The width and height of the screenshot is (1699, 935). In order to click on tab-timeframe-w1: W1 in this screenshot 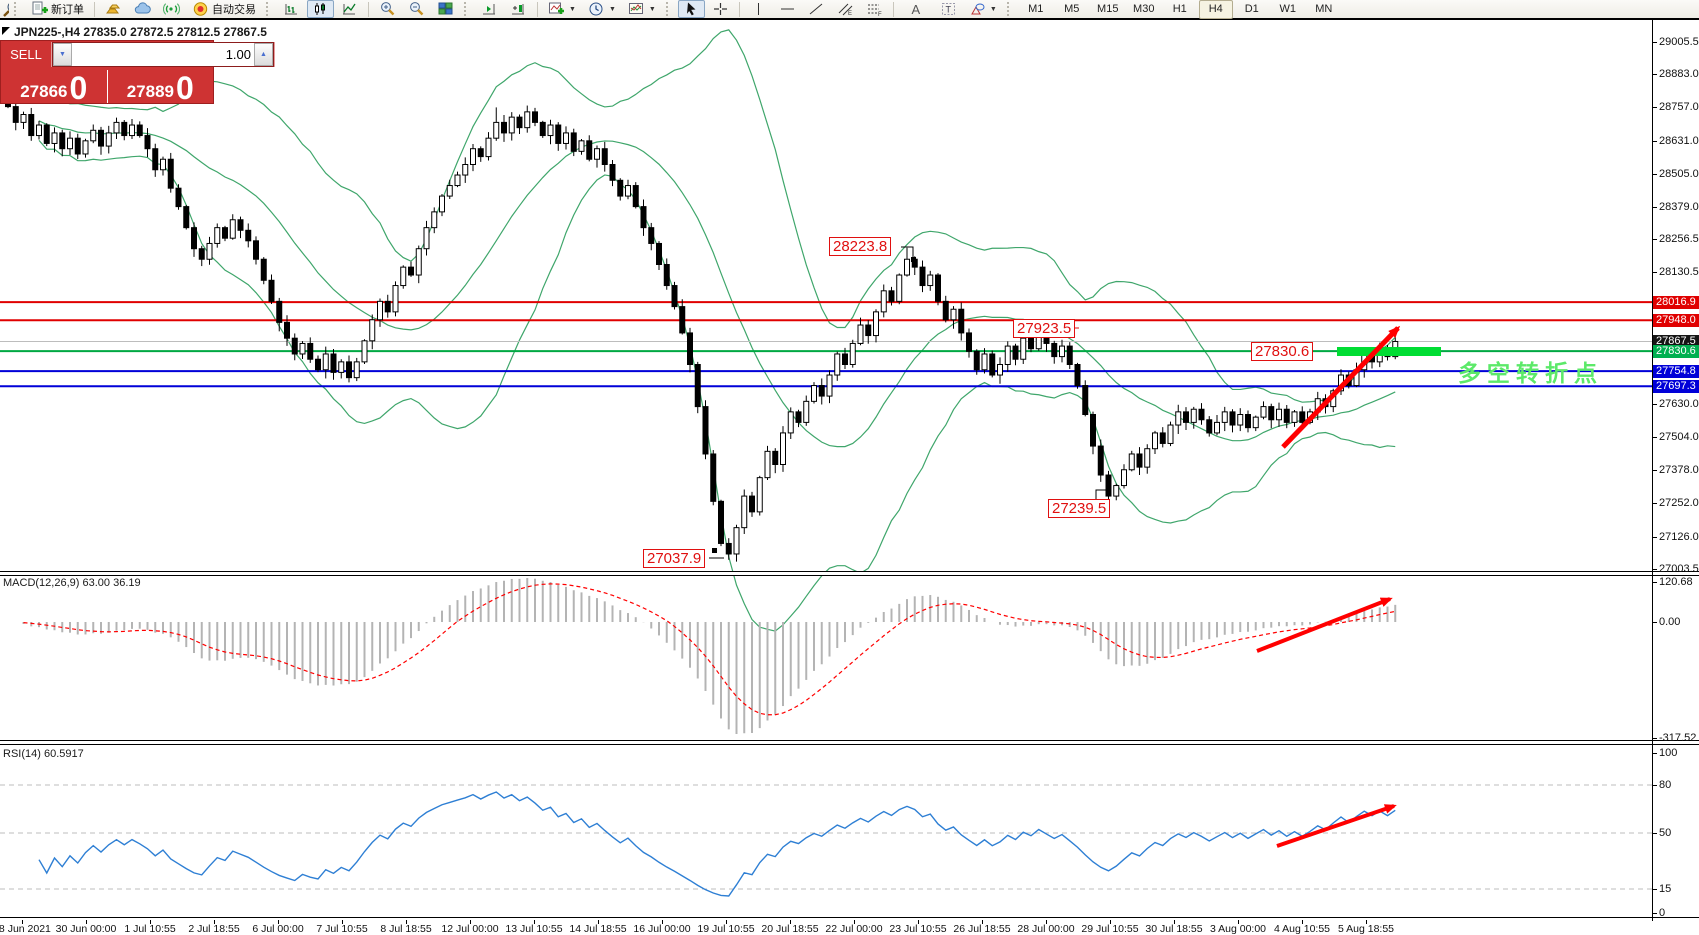, I will do `click(1288, 9)`.